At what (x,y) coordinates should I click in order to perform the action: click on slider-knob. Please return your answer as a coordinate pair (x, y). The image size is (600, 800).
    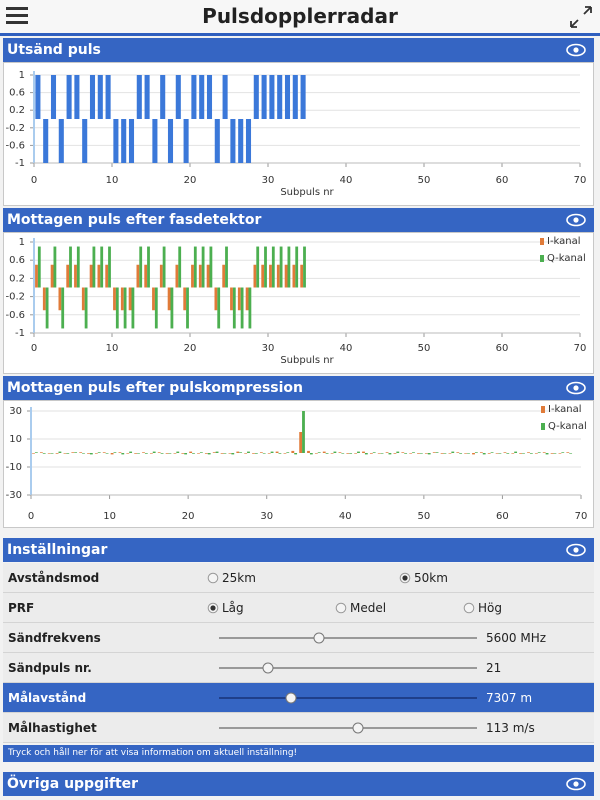
    Looking at the image, I should click on (268, 668).